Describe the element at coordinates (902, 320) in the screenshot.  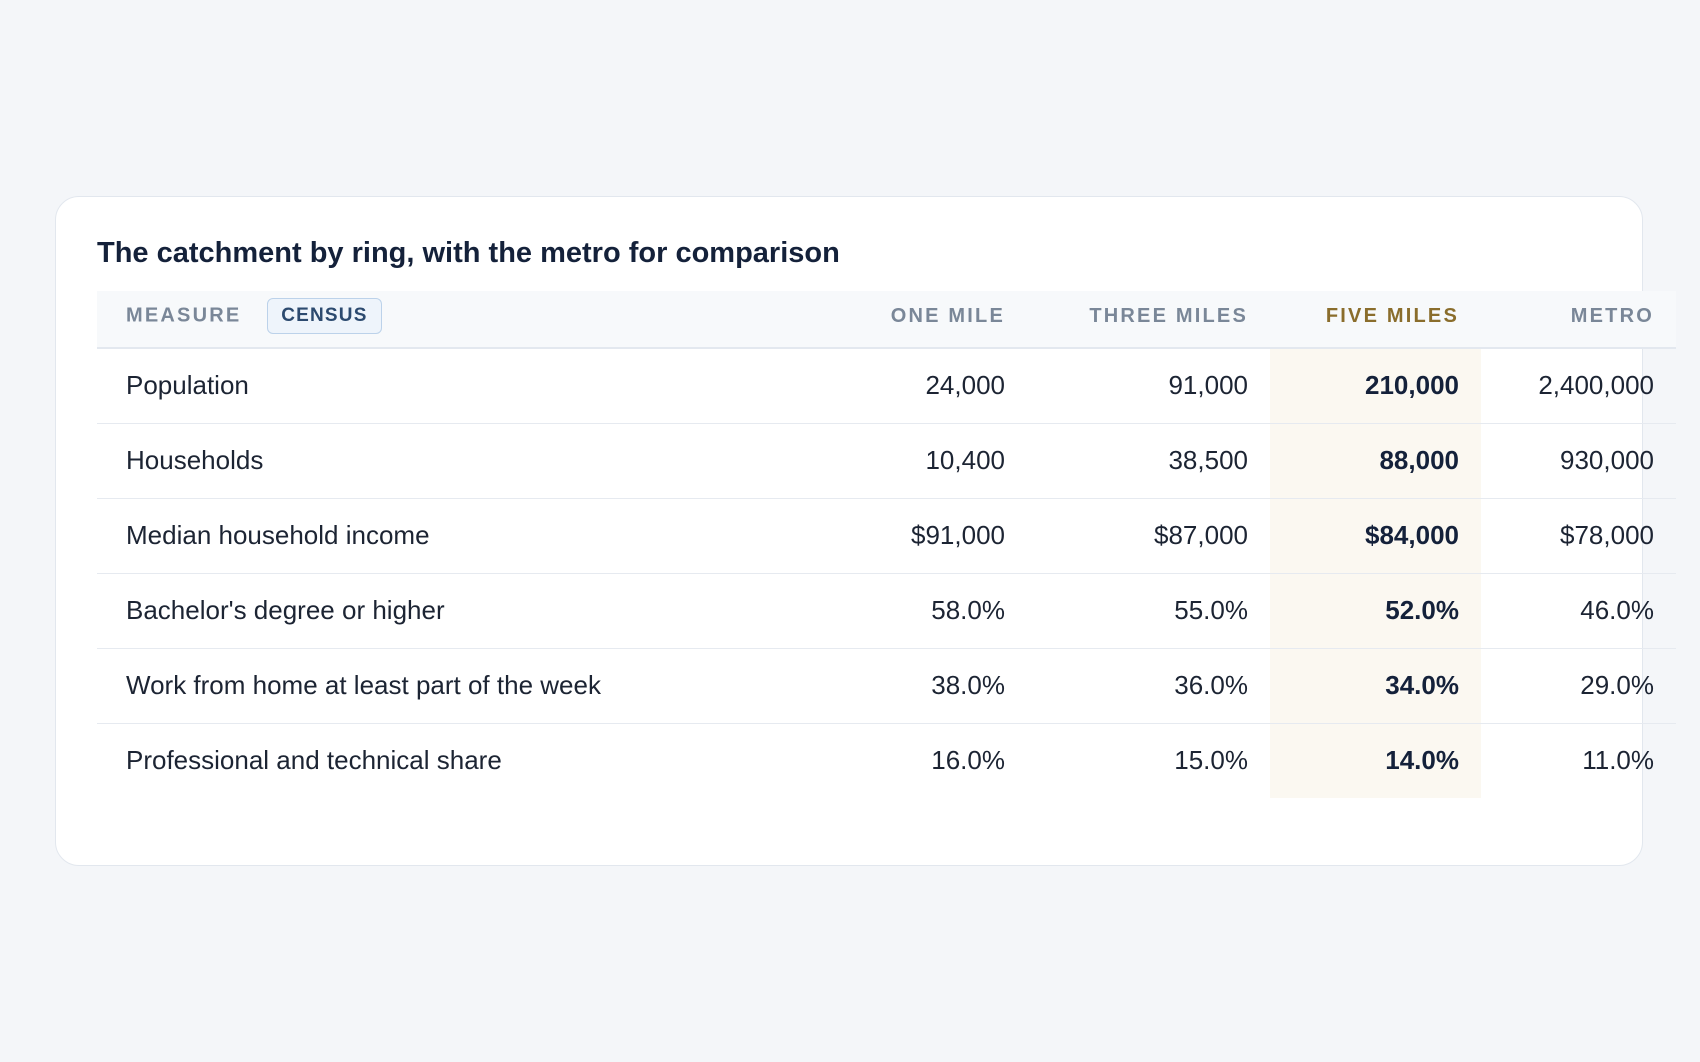
I see `column-header-one-mile: ONE MILE` at that location.